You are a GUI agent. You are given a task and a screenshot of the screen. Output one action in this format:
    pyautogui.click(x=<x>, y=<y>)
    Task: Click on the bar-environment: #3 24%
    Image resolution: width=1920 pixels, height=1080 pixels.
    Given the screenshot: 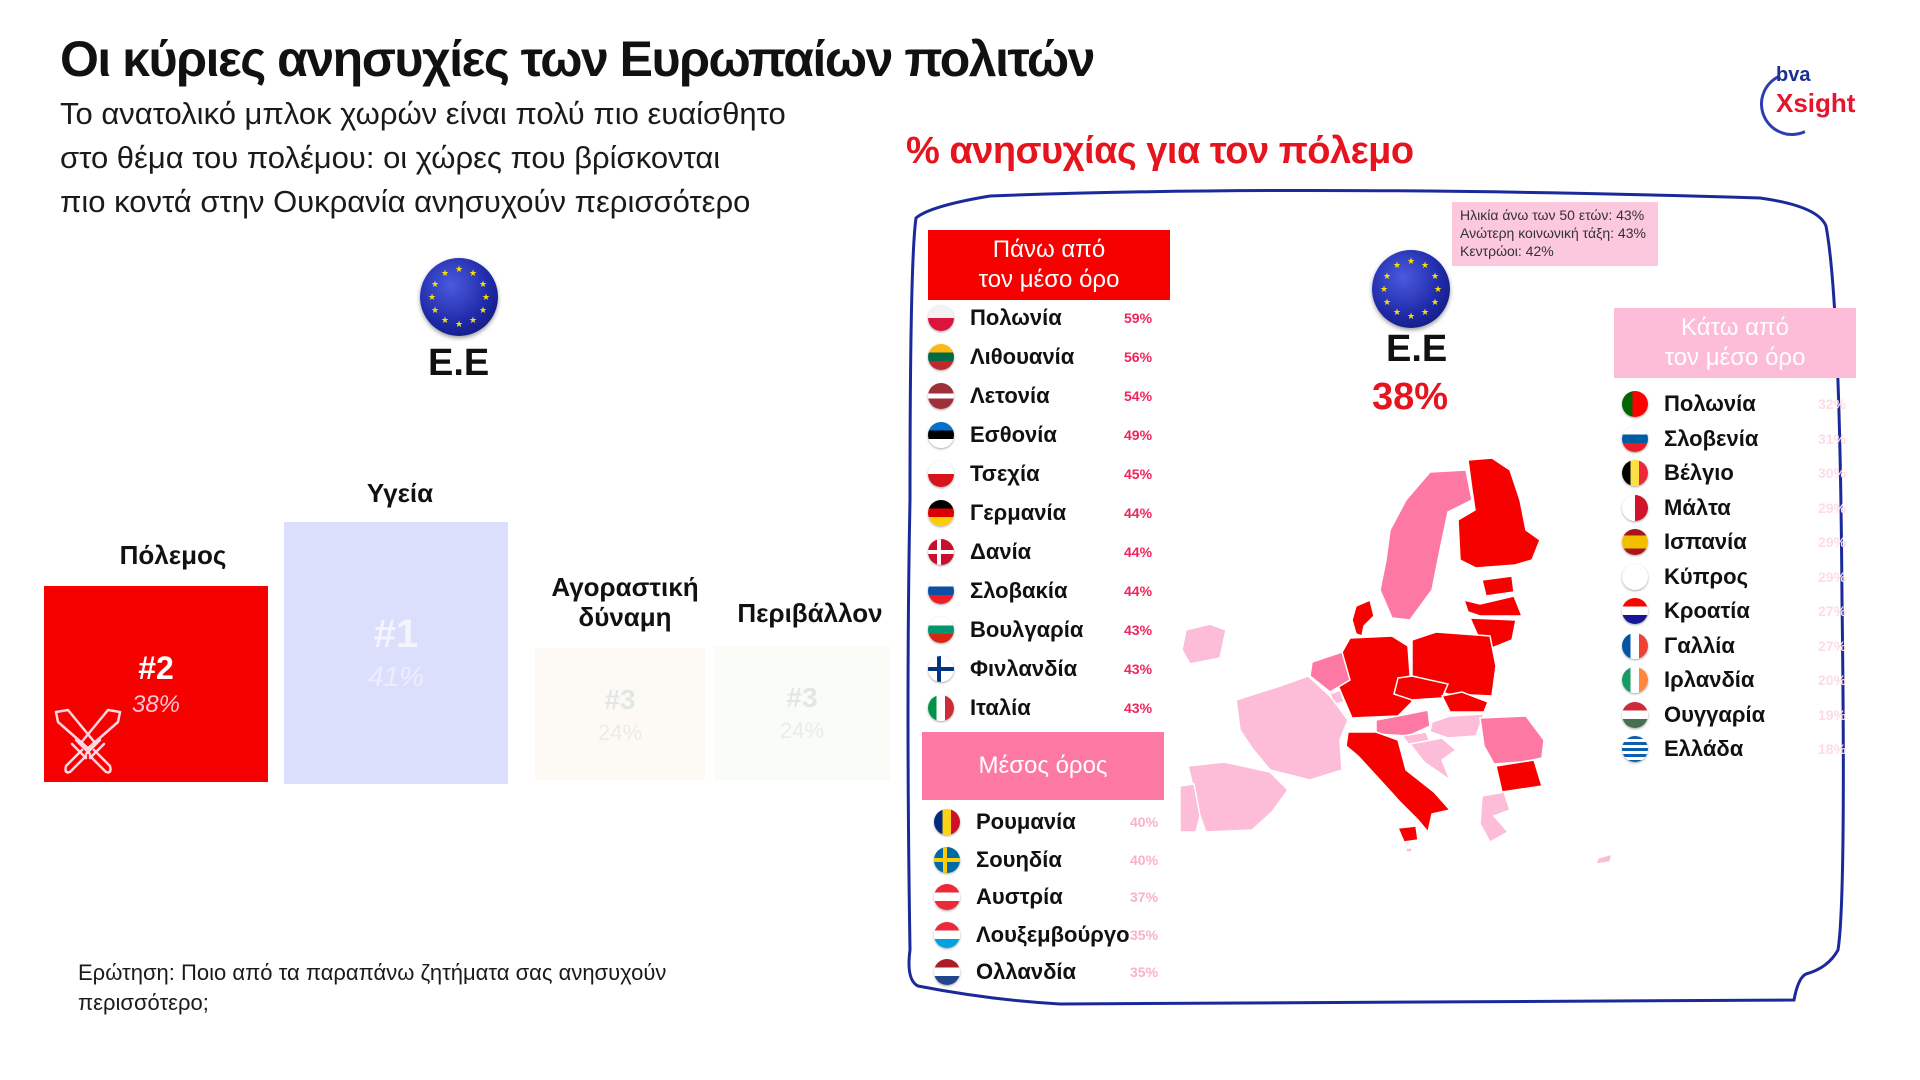 What is the action you would take?
    pyautogui.click(x=802, y=713)
    